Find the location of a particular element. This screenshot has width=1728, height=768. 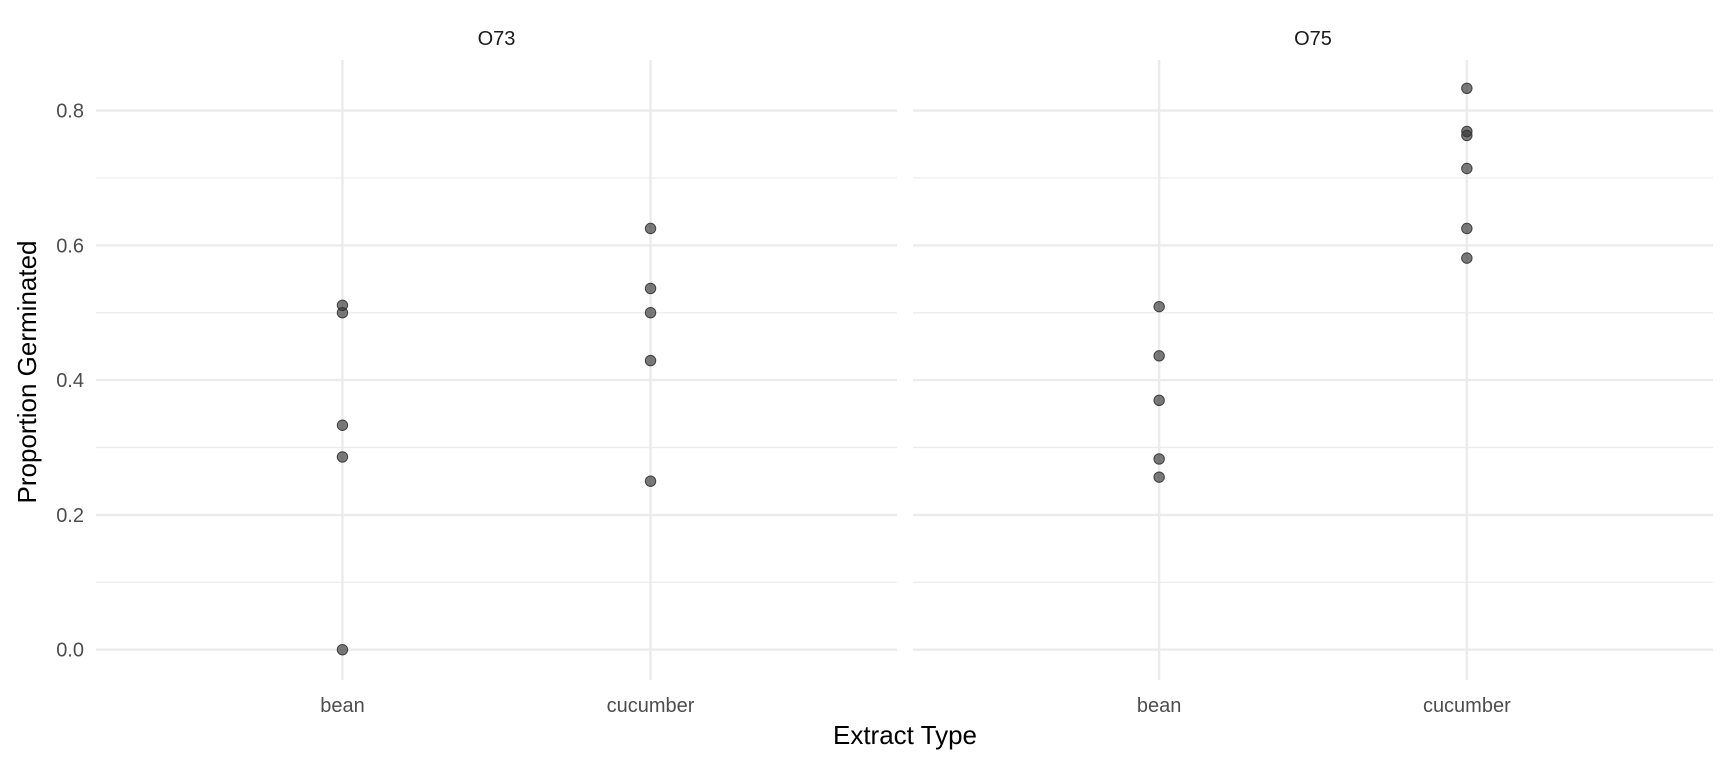

y-tick-label: 0.8 is located at coordinates (70, 112).